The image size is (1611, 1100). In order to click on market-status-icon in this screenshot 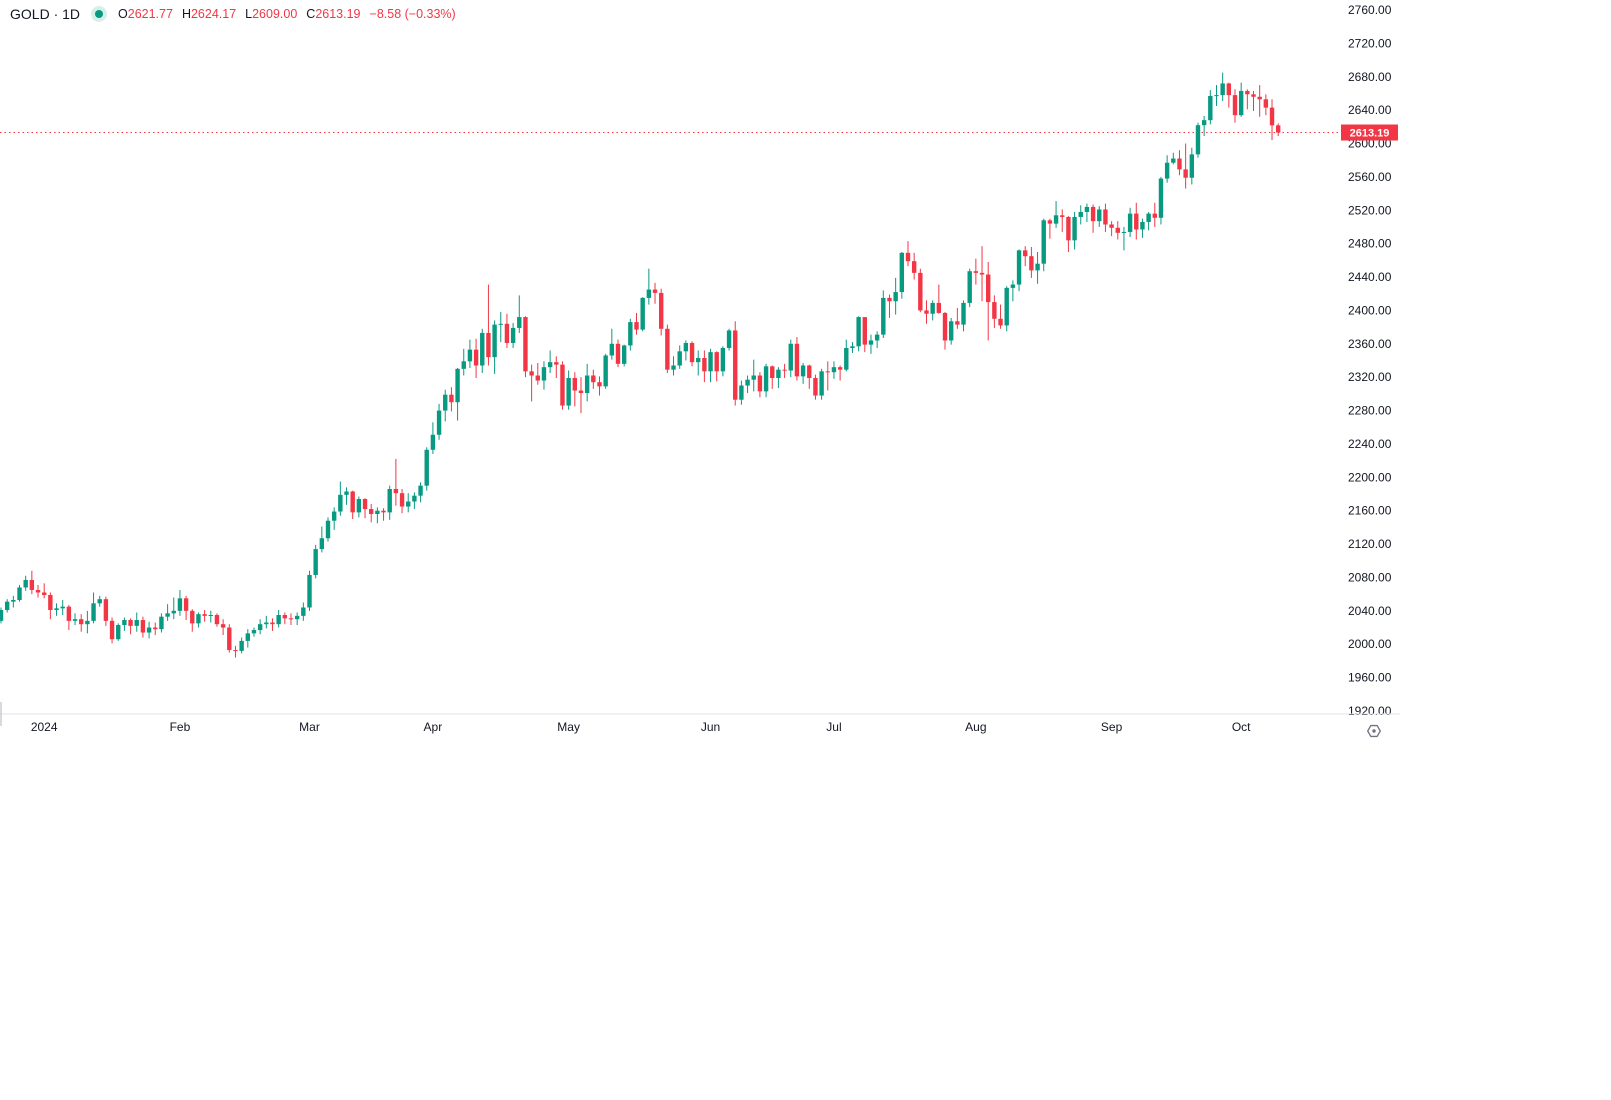, I will do `click(99, 14)`.